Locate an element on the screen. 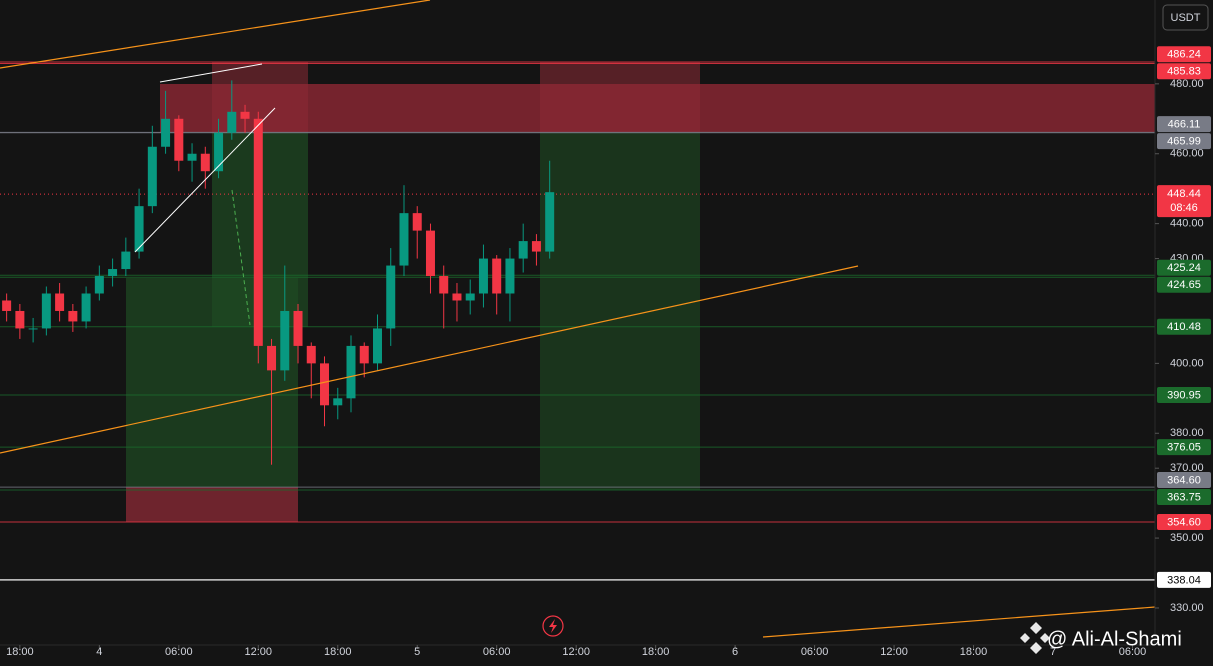 This screenshot has width=1213, height=666. price-level-label: 486.24 is located at coordinates (1184, 55).